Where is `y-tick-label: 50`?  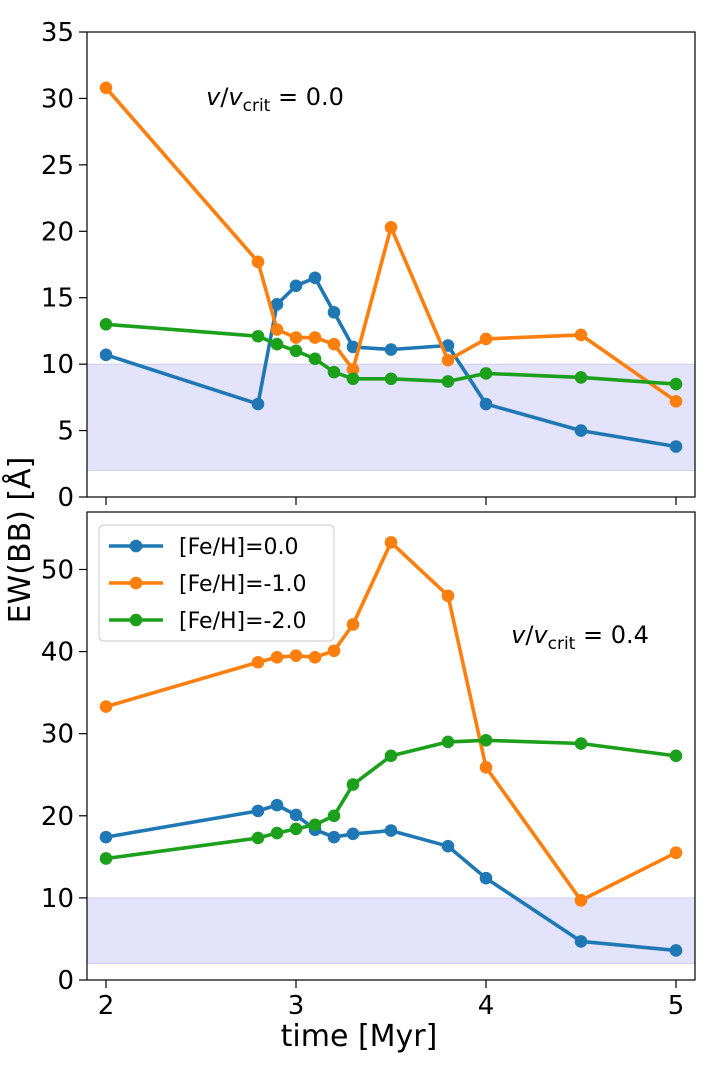 y-tick-label: 50 is located at coordinates (57, 570).